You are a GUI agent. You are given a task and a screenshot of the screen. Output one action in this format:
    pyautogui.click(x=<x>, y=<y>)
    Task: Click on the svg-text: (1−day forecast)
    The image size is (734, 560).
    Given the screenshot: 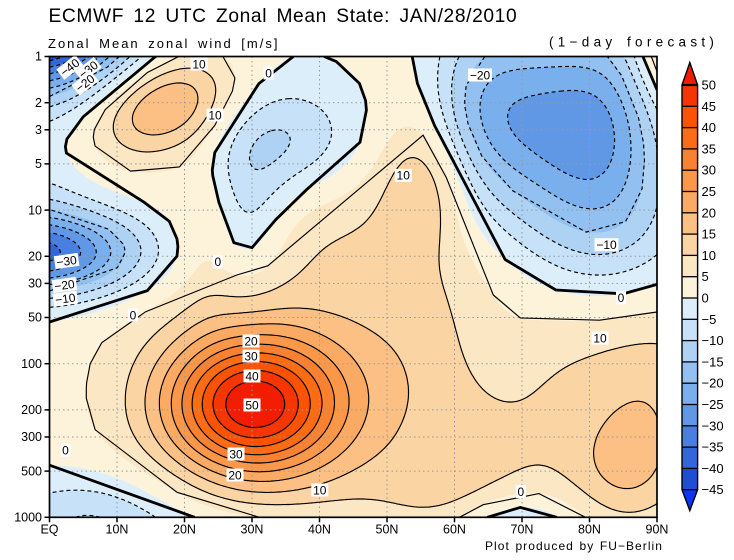 What is the action you would take?
    pyautogui.click(x=633, y=42)
    